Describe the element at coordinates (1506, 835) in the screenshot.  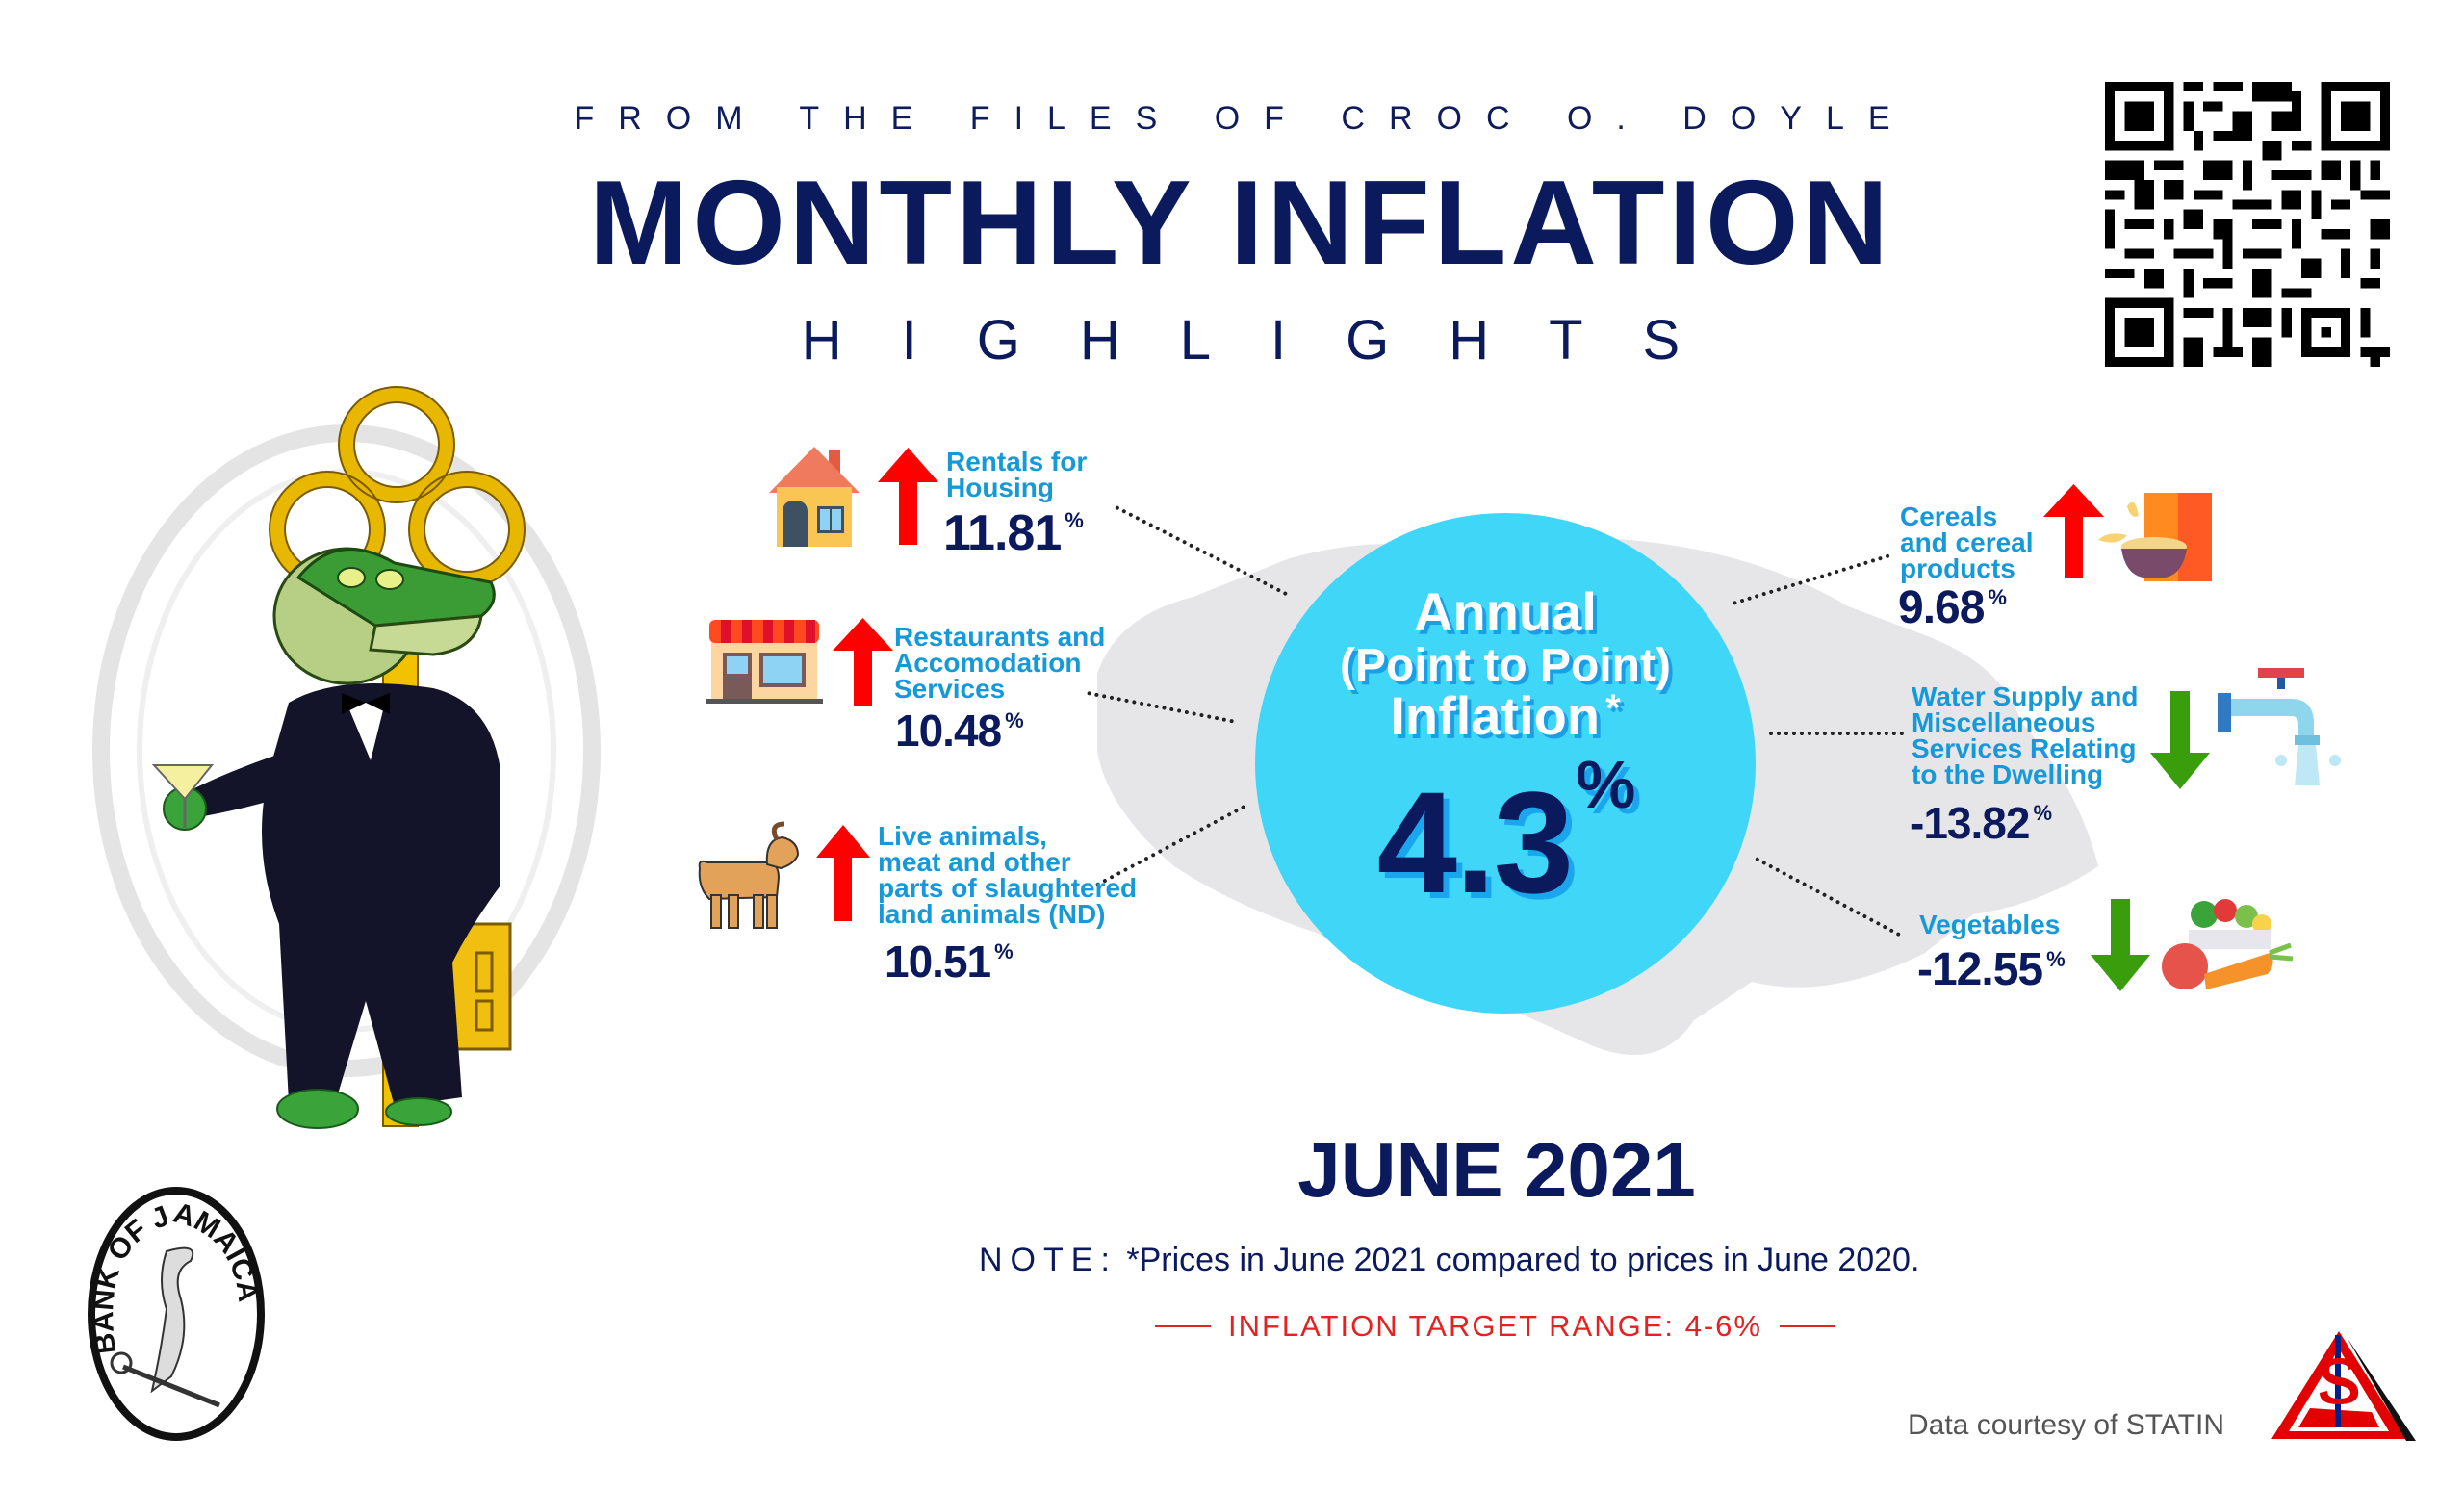
I see `annual-inflation-value: 4.3%` at that location.